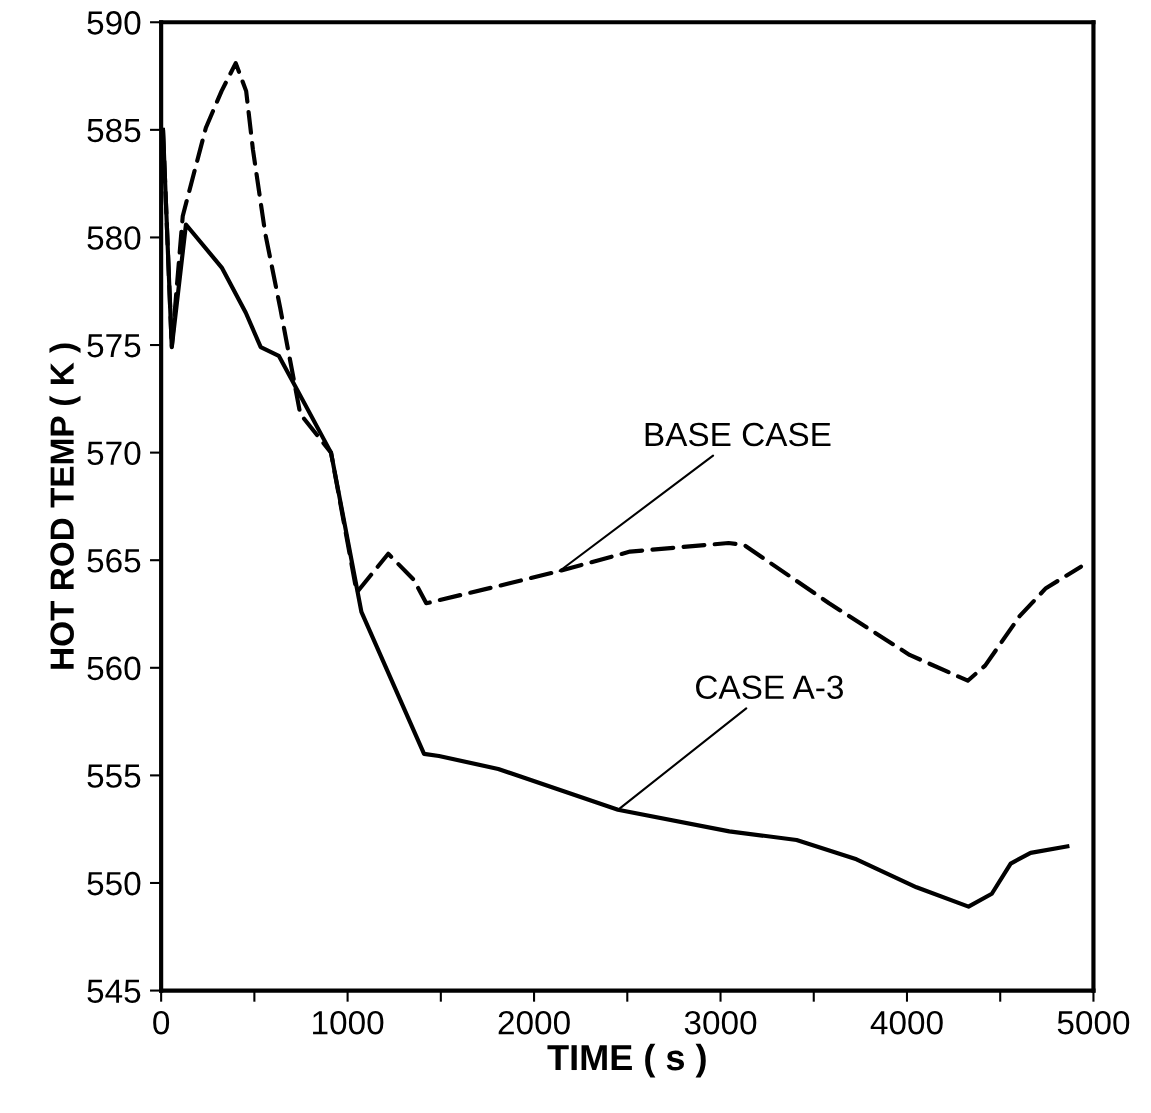 The image size is (1151, 1113). What do you see at coordinates (114, 130) in the screenshot?
I see `y-tick-label: 585` at bounding box center [114, 130].